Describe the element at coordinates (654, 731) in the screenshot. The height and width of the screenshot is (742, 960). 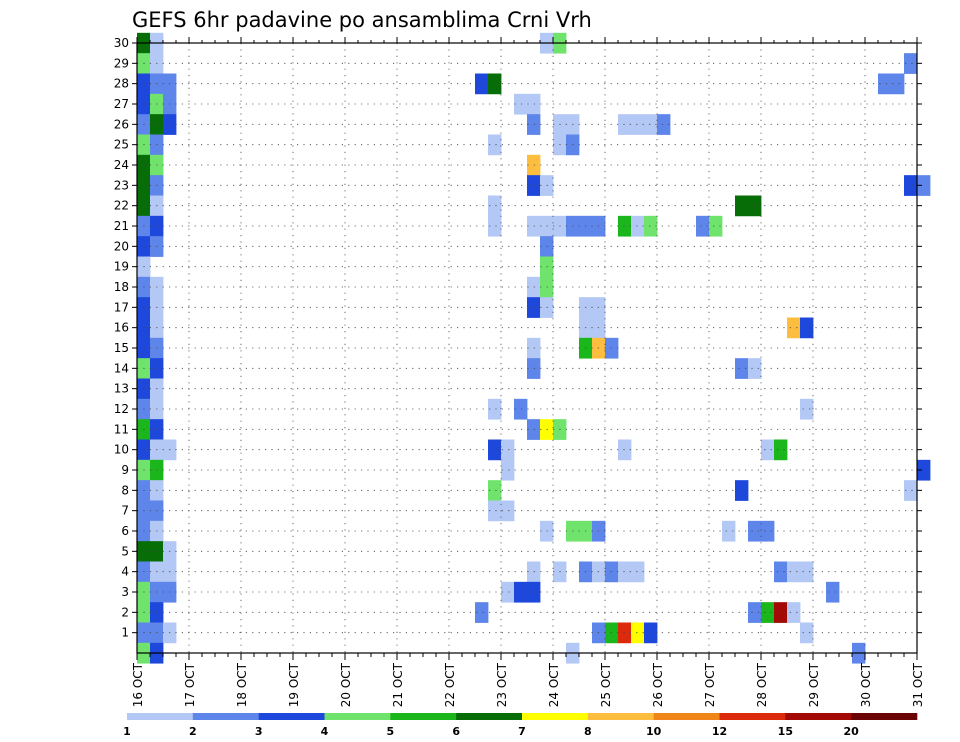
I see `colorbar-label: 10` at that location.